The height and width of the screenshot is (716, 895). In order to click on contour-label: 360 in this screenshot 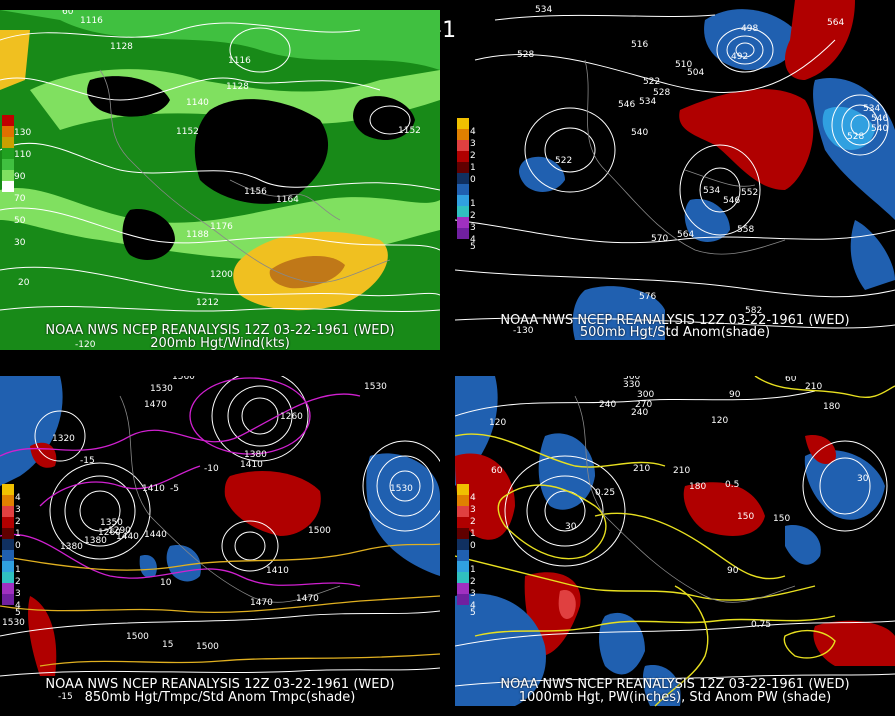, I will do `click(632, 379)`.